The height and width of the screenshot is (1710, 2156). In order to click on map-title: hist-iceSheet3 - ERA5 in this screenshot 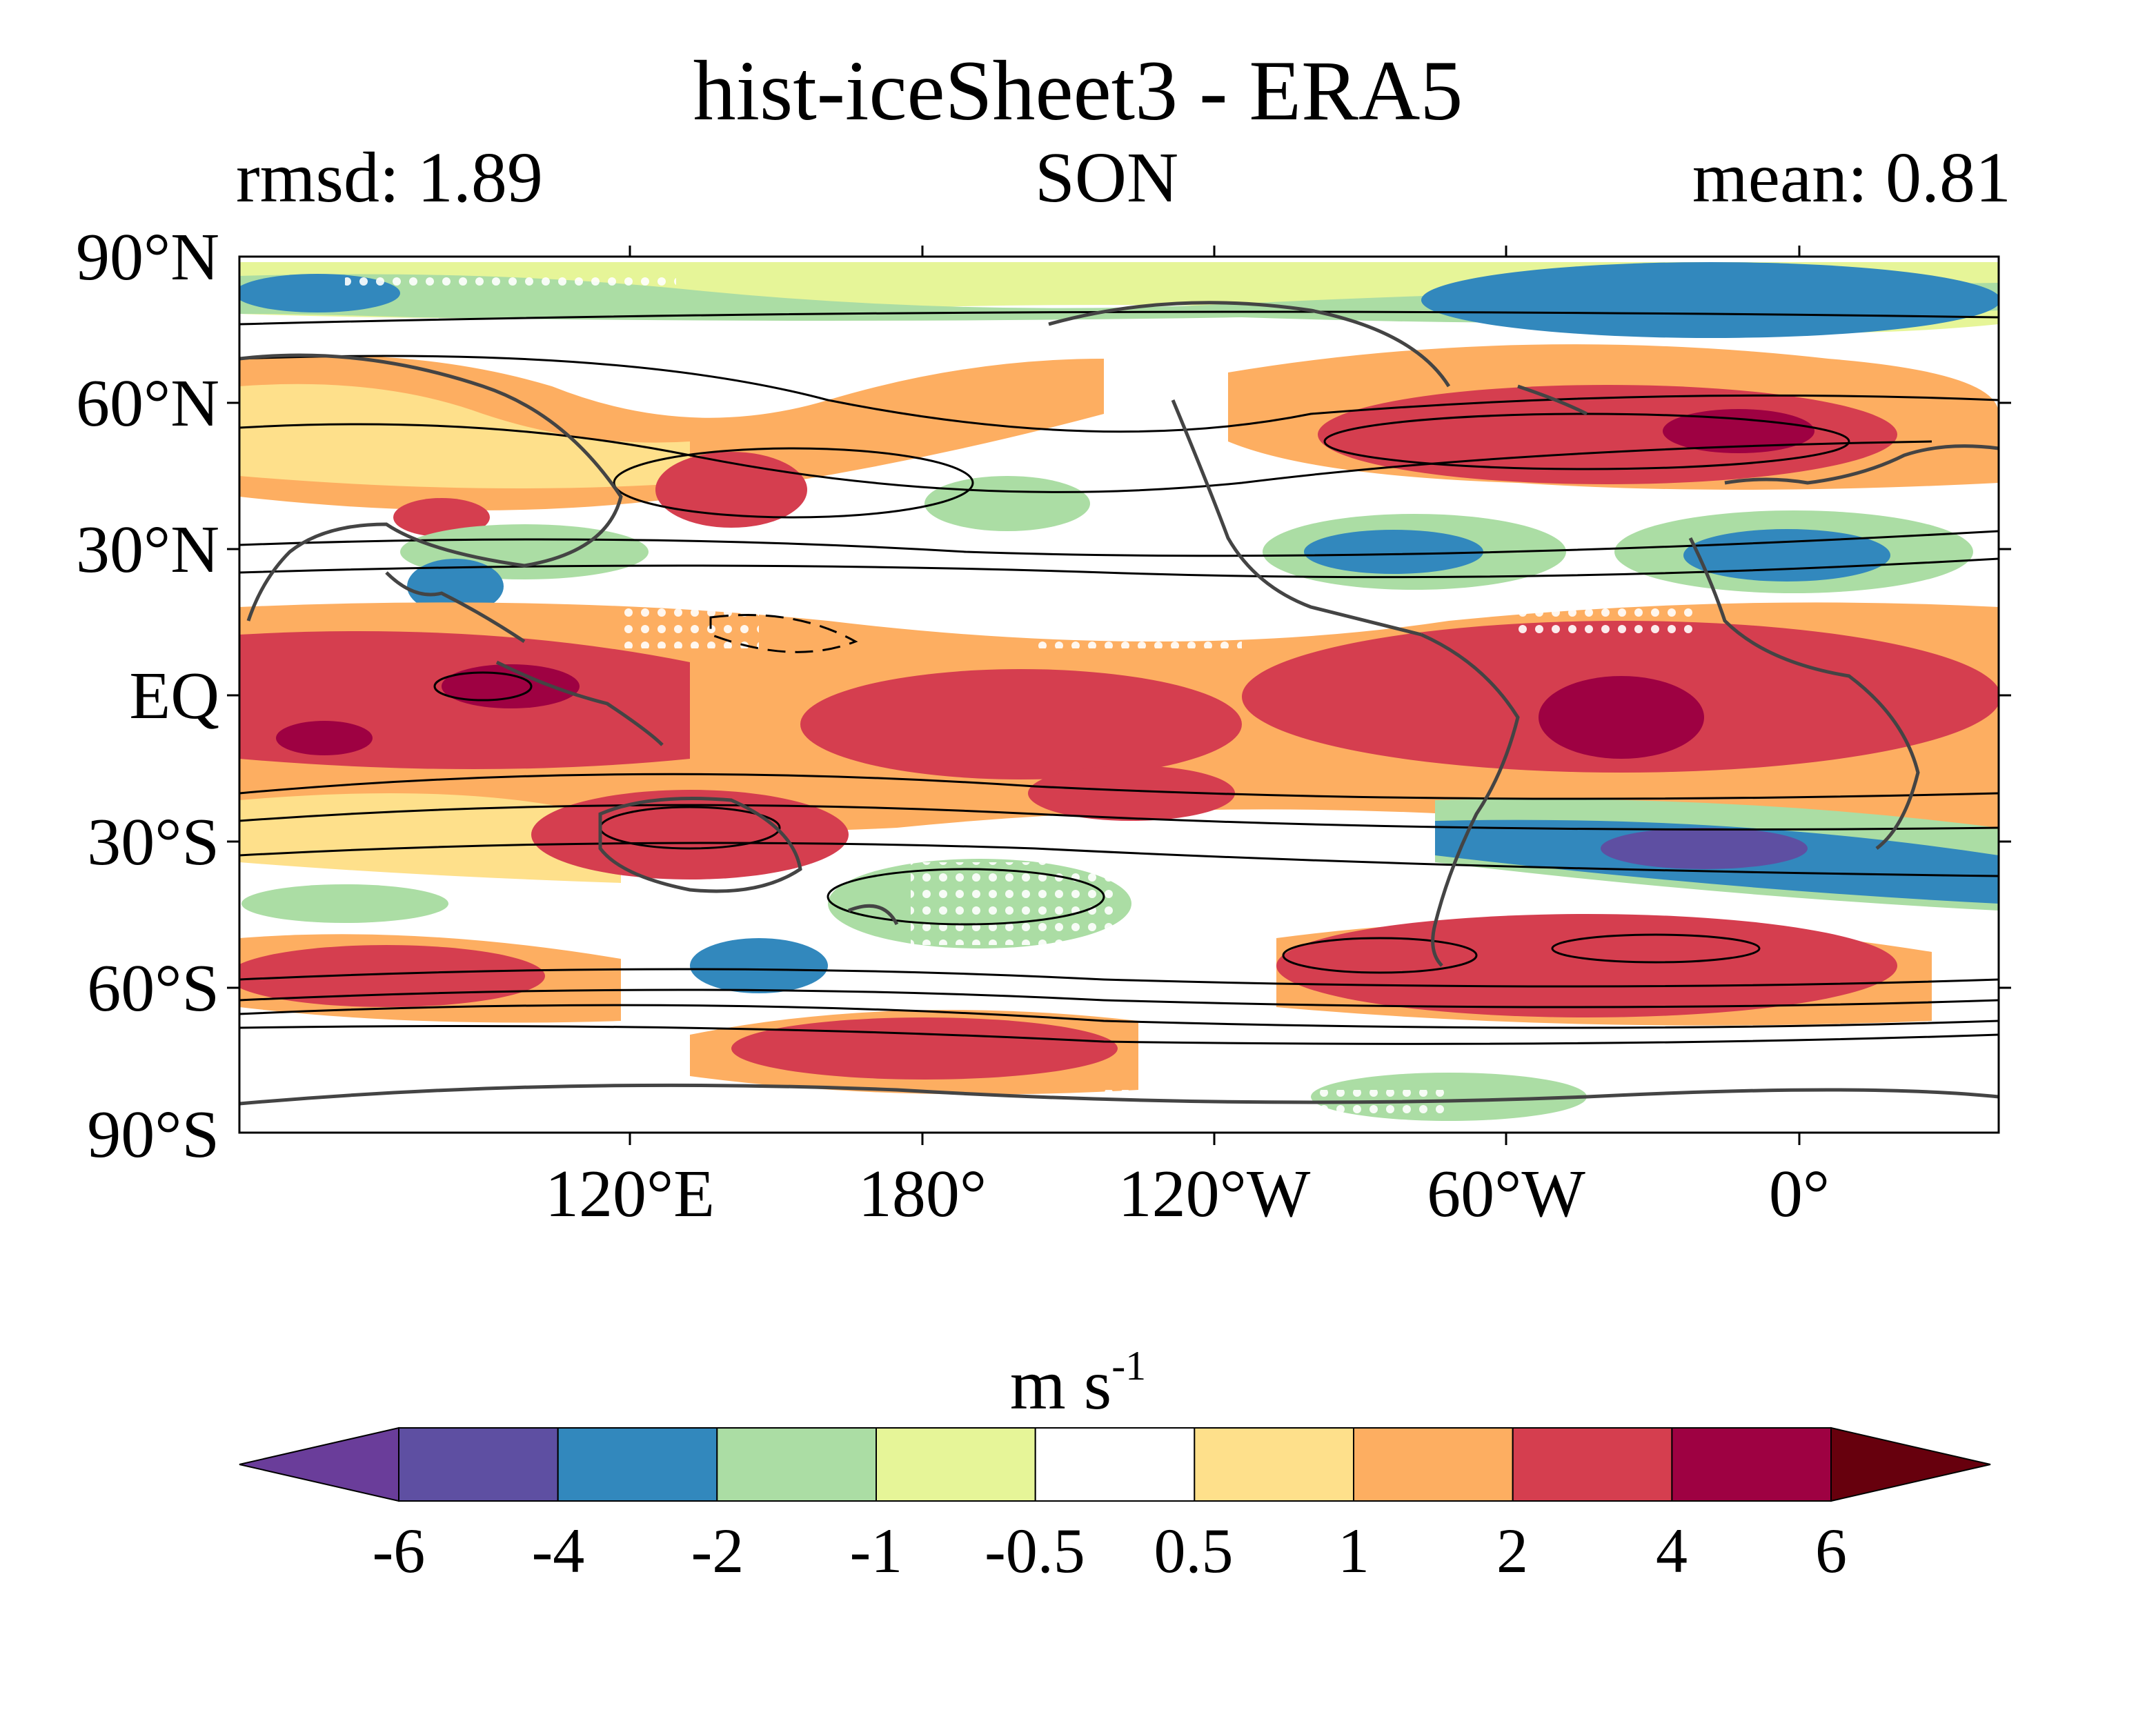, I will do `click(1078, 91)`.